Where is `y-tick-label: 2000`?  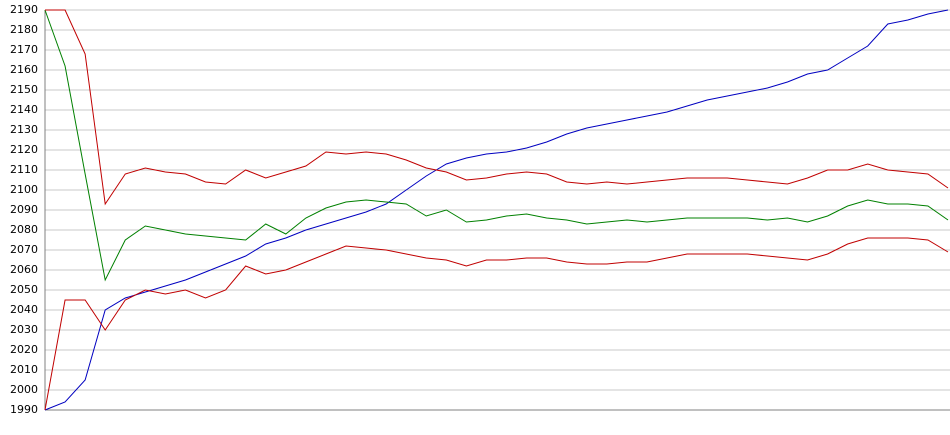
y-tick-label: 2000 is located at coordinates (24, 389).